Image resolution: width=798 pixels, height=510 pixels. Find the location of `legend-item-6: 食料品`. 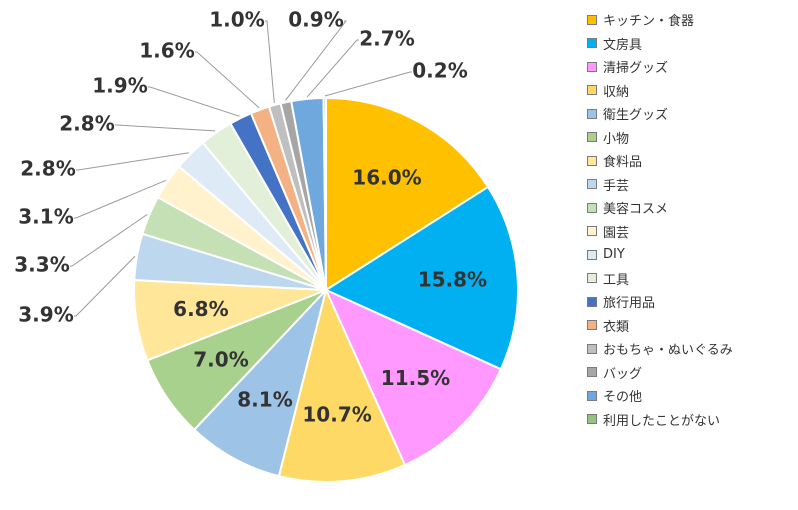

legend-item-6: 食料品 is located at coordinates (692, 161).